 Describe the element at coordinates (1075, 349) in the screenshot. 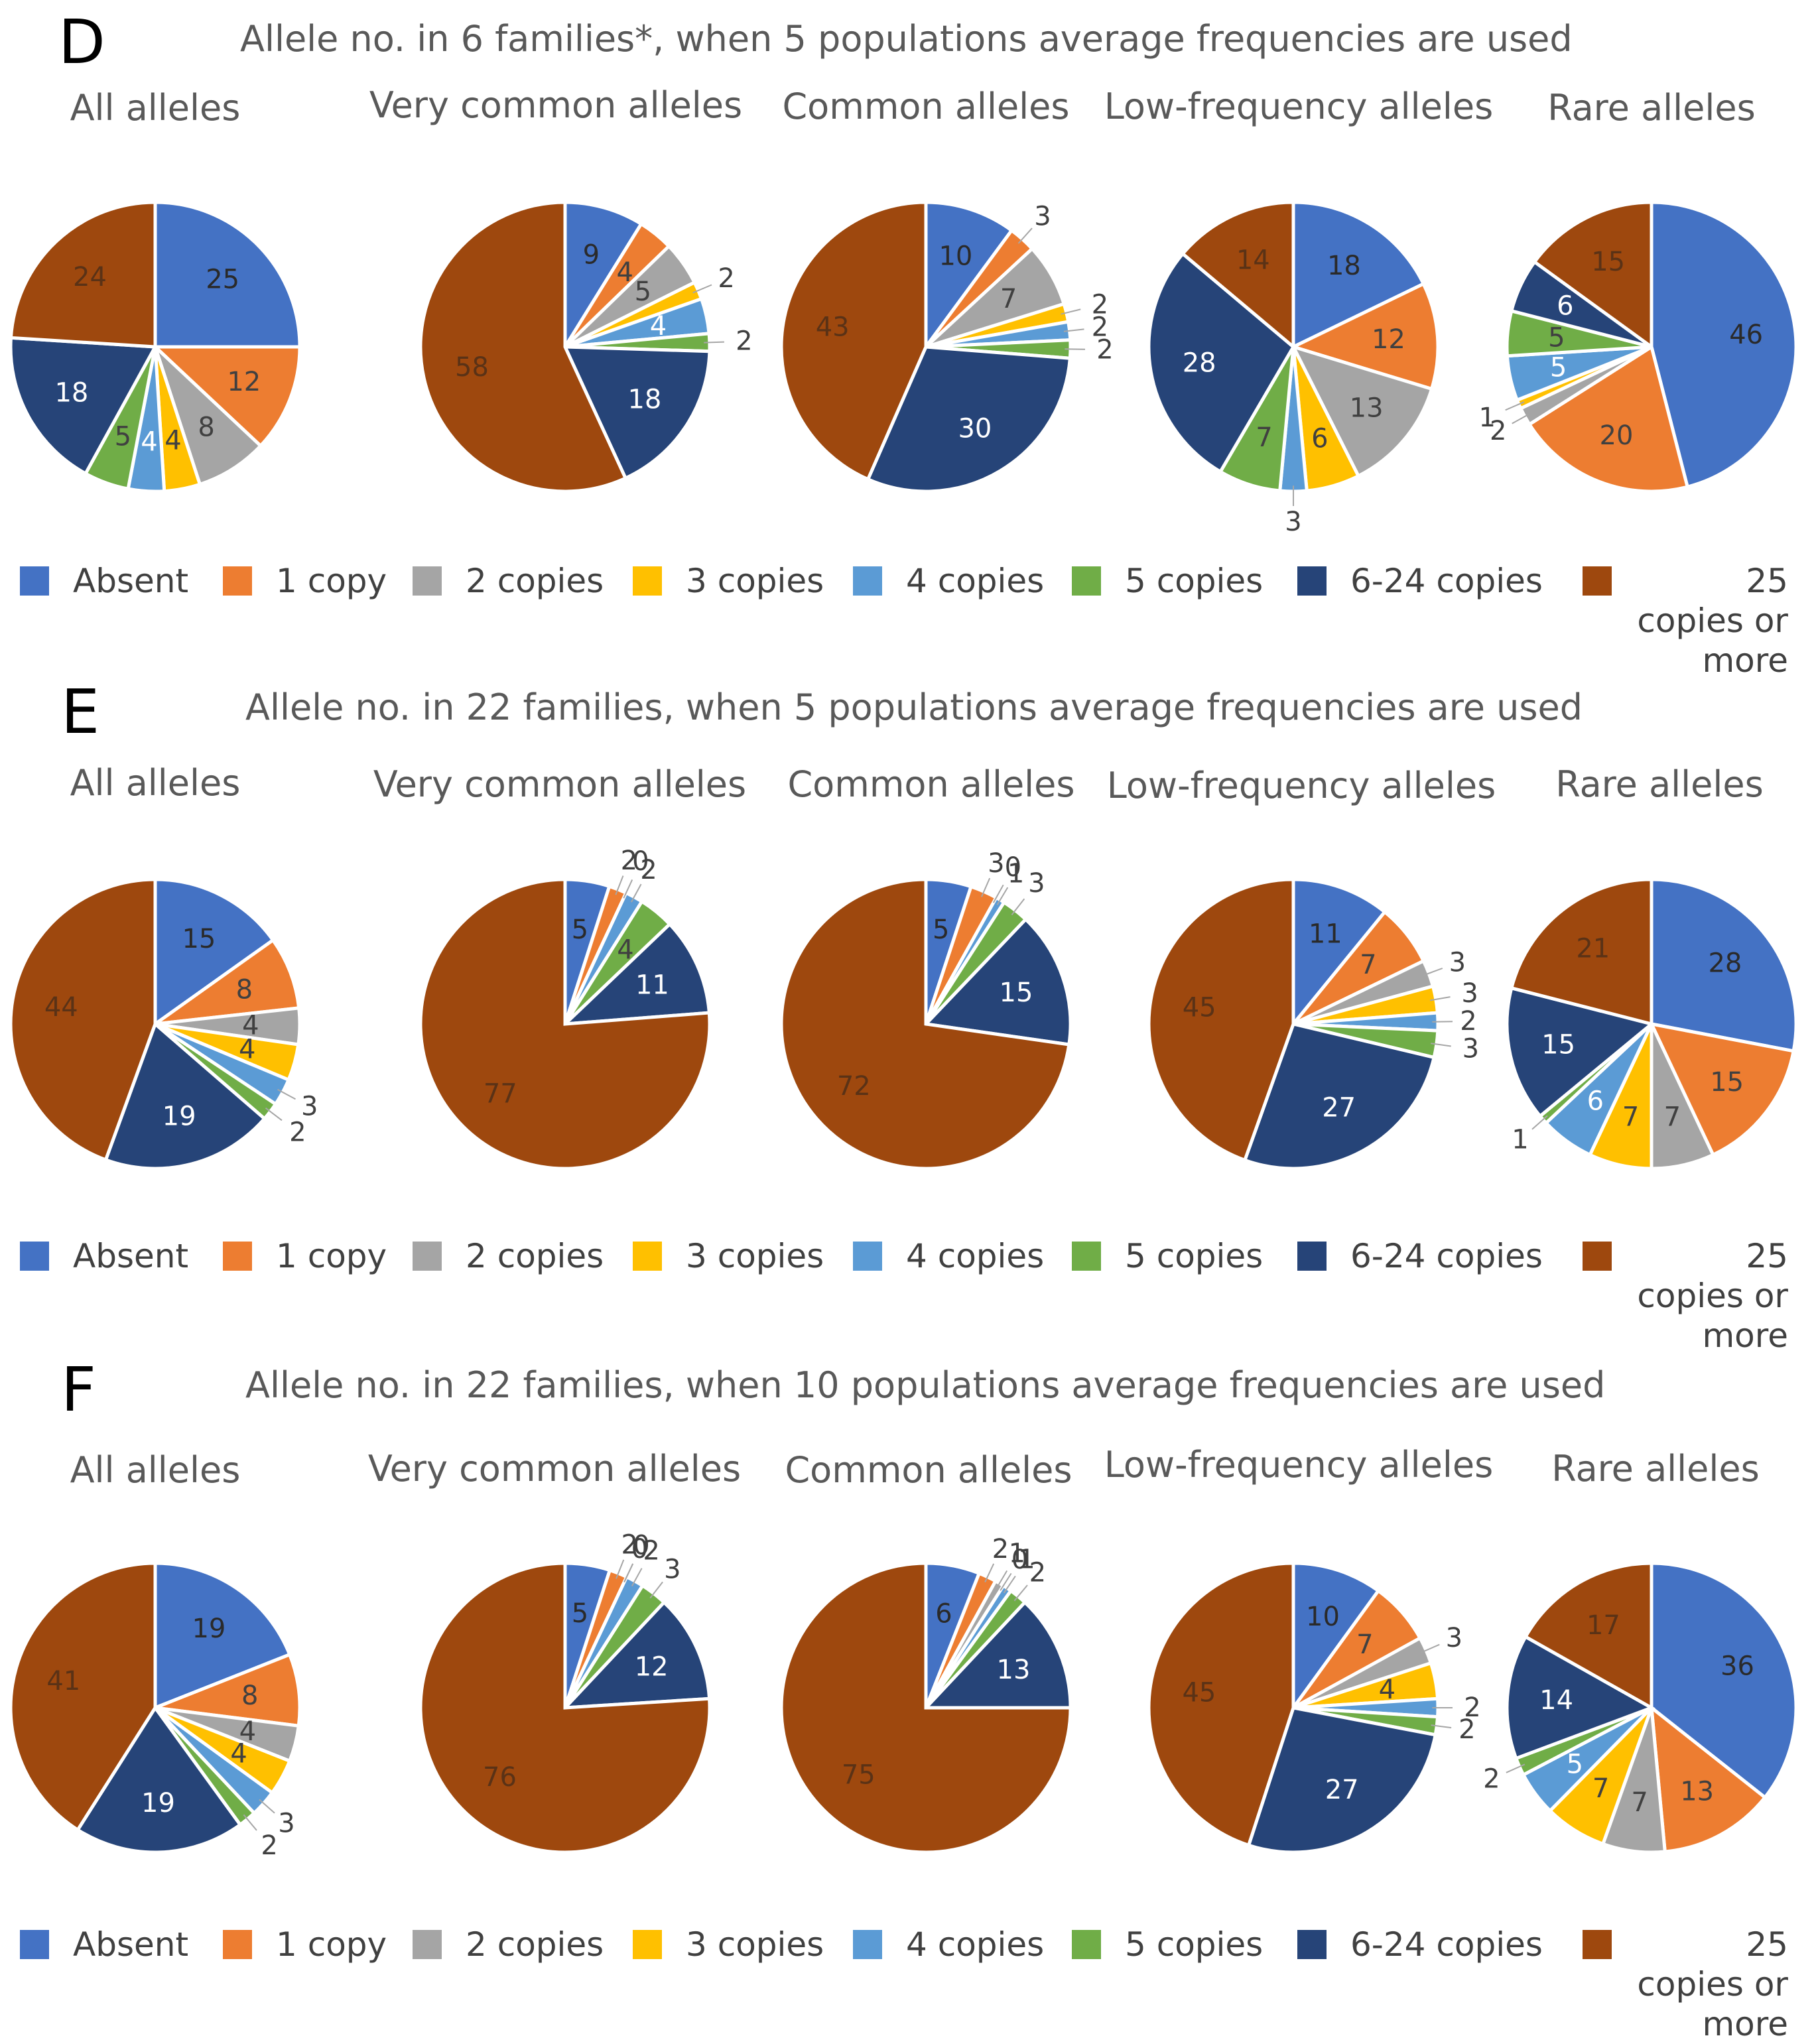

I see `leader-line` at that location.